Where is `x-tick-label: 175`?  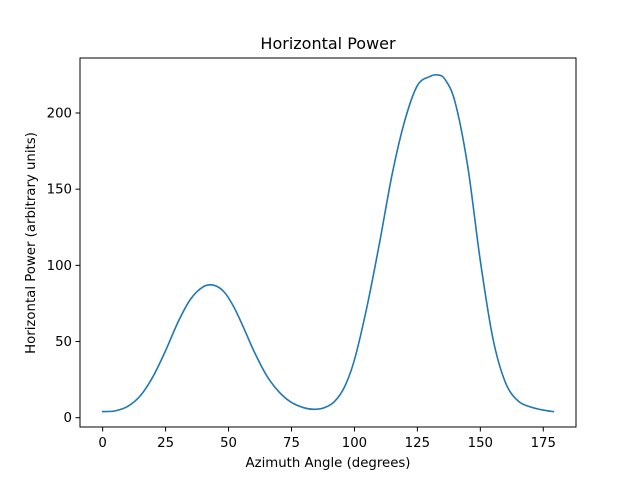
x-tick-label: 175 is located at coordinates (543, 443).